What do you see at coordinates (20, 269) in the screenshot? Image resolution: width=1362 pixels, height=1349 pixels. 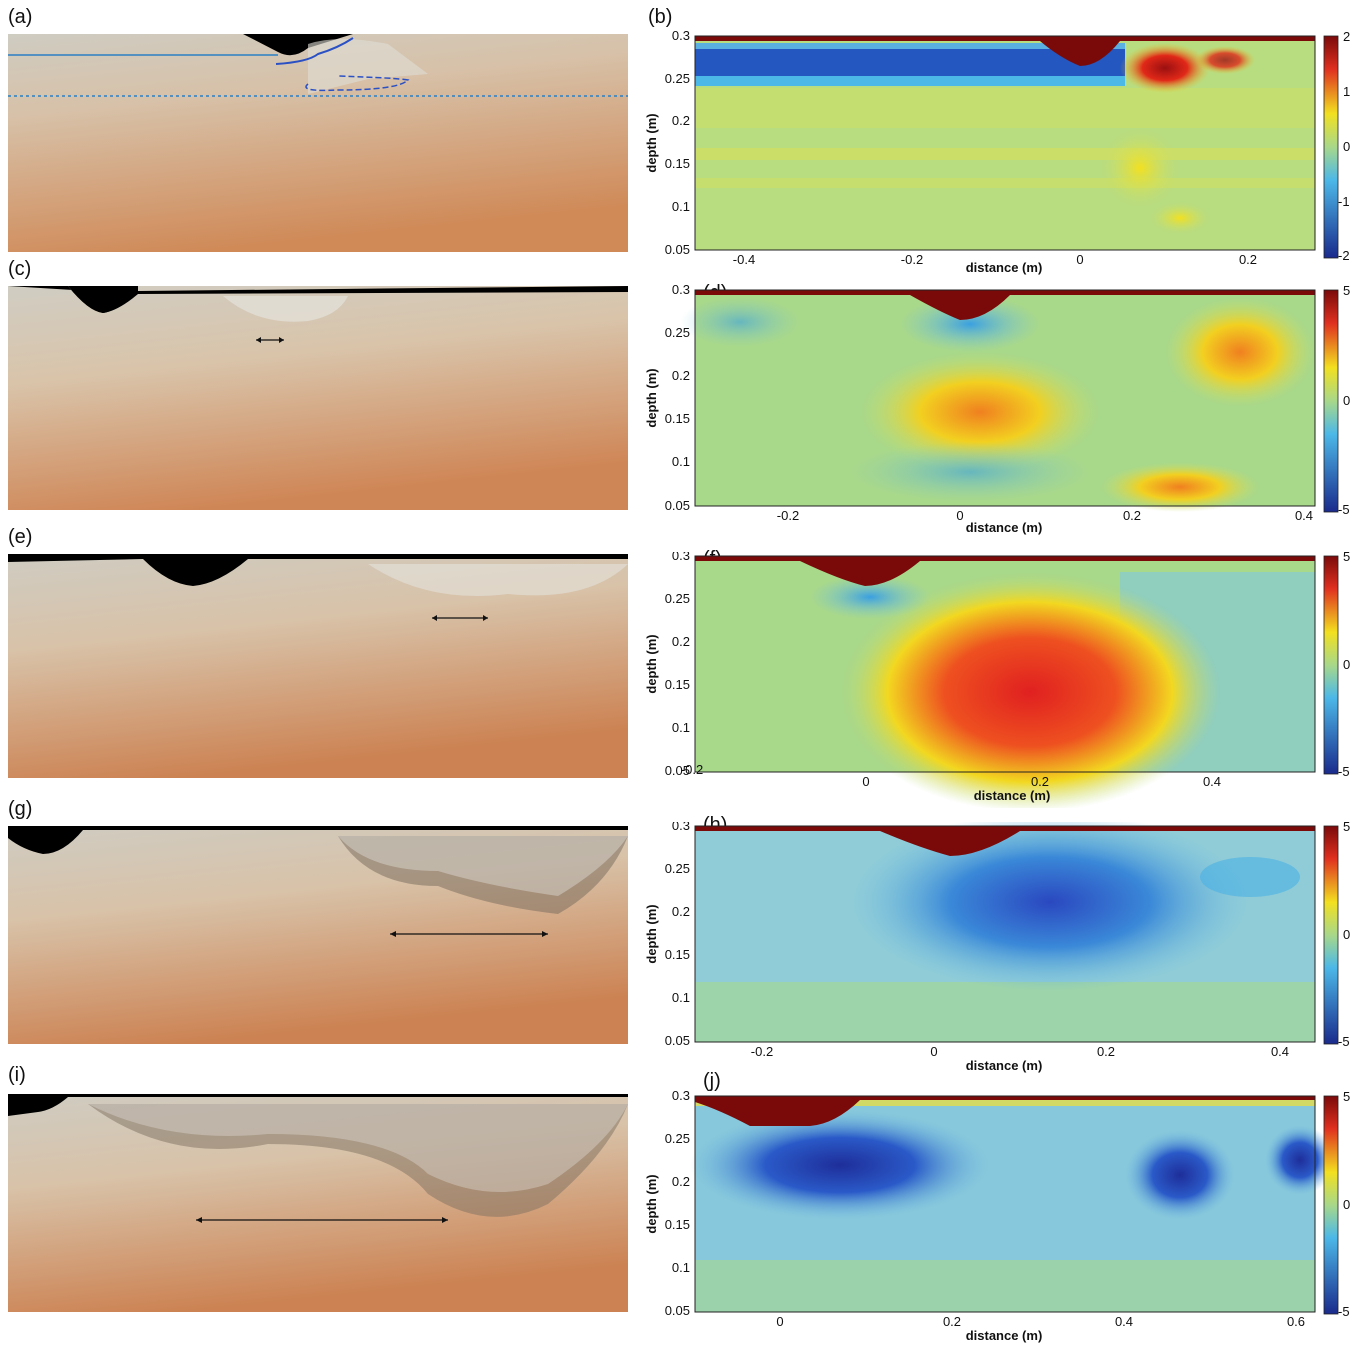 I see `panel-label-c: (c)` at bounding box center [20, 269].